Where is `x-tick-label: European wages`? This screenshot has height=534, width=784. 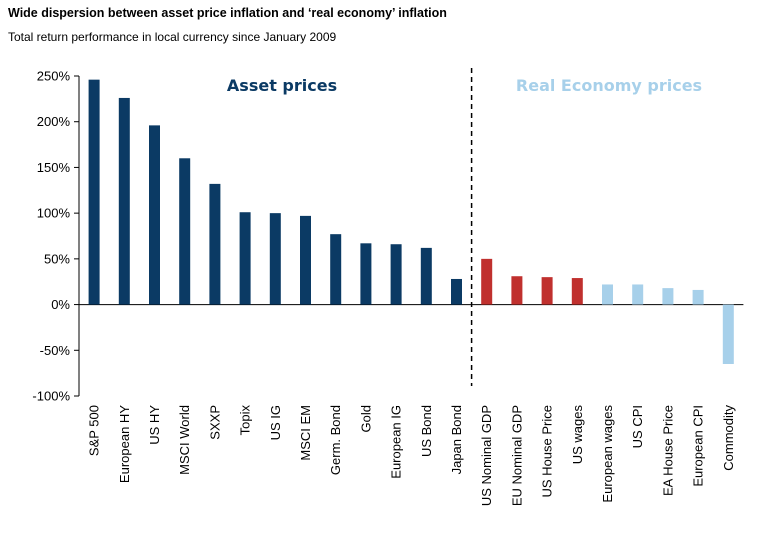
x-tick-label: European wages is located at coordinates (607, 454).